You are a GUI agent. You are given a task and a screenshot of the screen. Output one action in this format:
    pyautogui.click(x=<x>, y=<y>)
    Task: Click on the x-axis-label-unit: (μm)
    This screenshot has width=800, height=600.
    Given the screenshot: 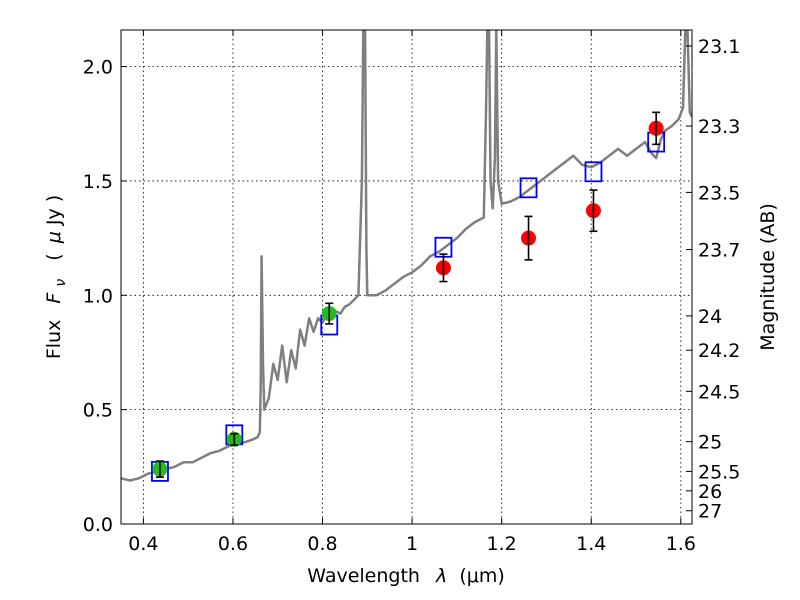 What is the action you would take?
    pyautogui.click(x=481, y=576)
    